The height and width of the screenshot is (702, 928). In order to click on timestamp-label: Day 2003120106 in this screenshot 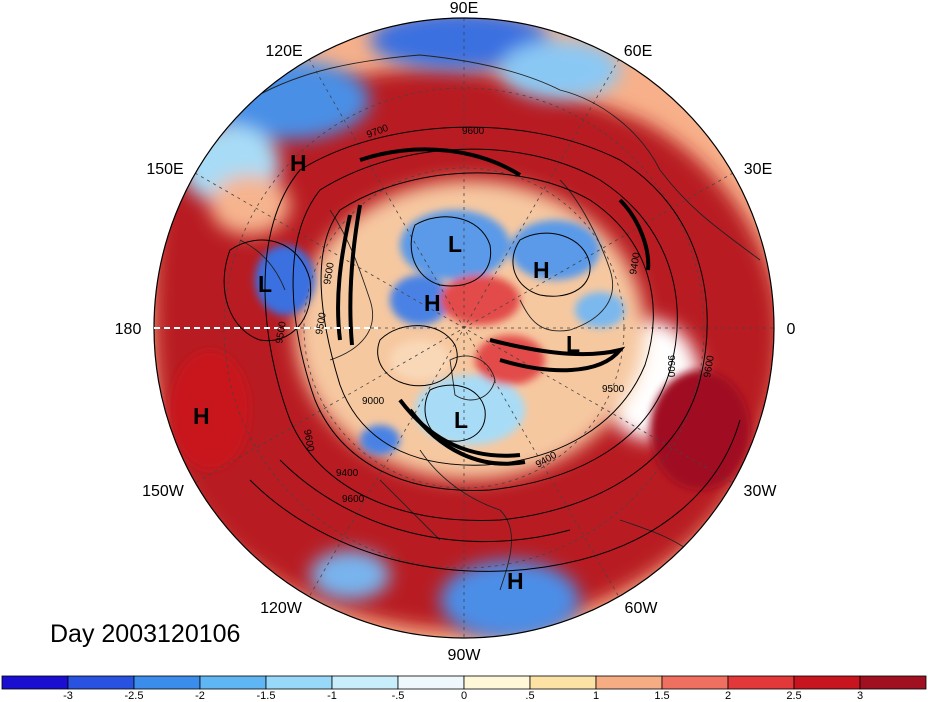, I will do `click(145, 634)`.